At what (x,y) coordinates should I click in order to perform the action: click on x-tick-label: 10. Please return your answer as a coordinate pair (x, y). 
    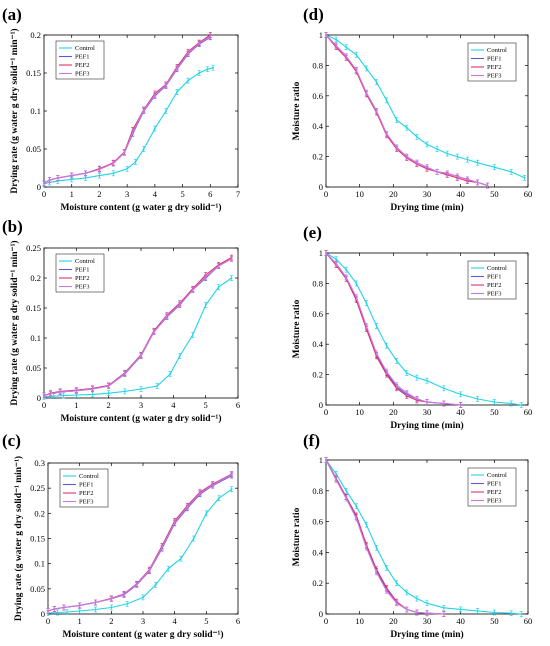
    Looking at the image, I should click on (359, 412).